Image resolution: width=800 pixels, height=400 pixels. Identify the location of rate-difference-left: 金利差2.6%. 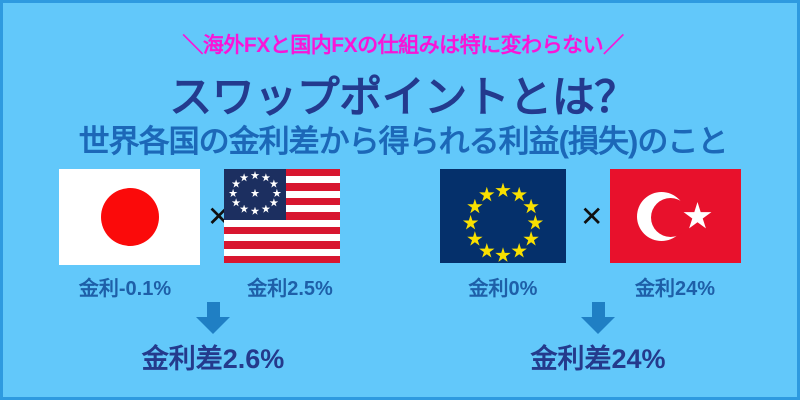
(213, 359).